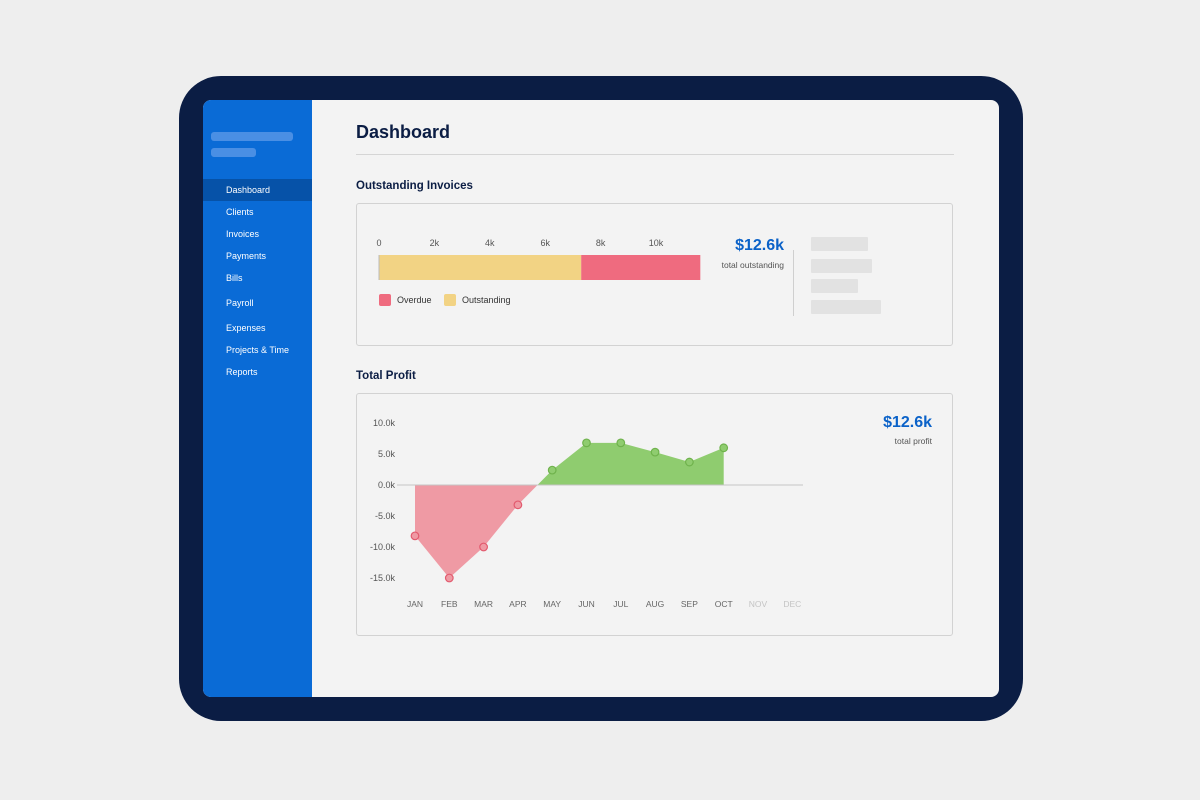  What do you see at coordinates (387, 485) in the screenshot?
I see `y-tick-label: 0.0k` at bounding box center [387, 485].